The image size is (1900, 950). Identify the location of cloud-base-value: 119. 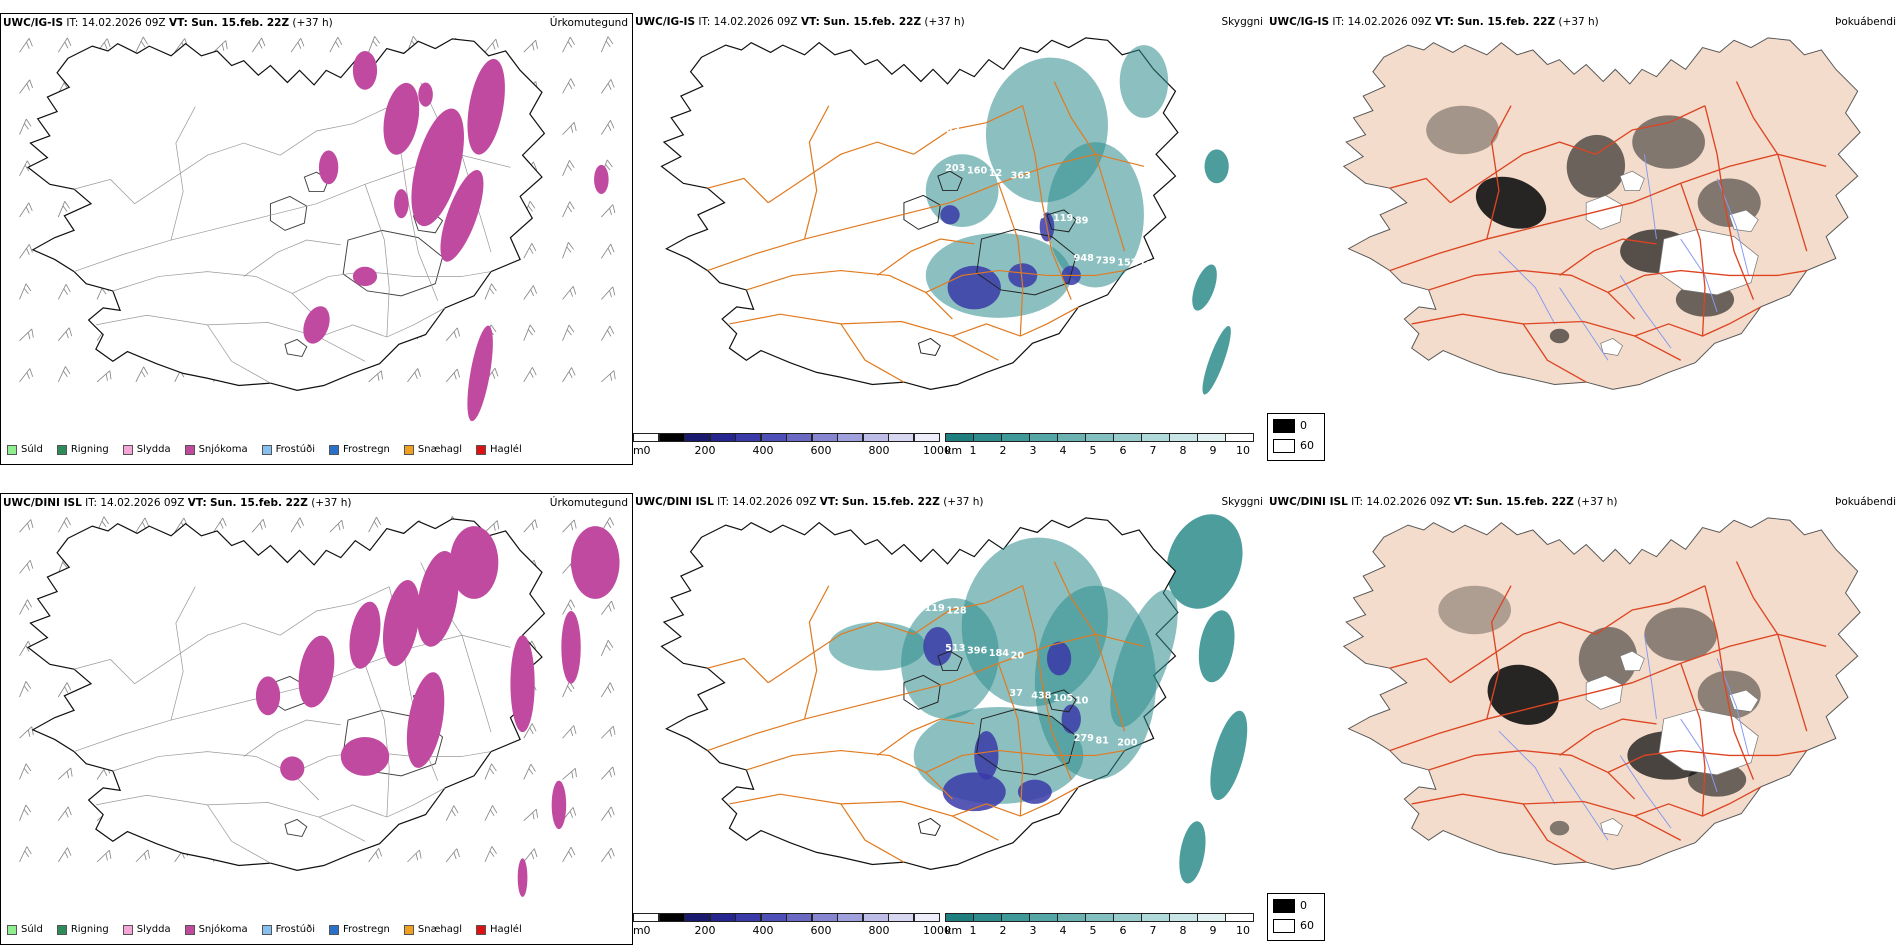
(935, 608).